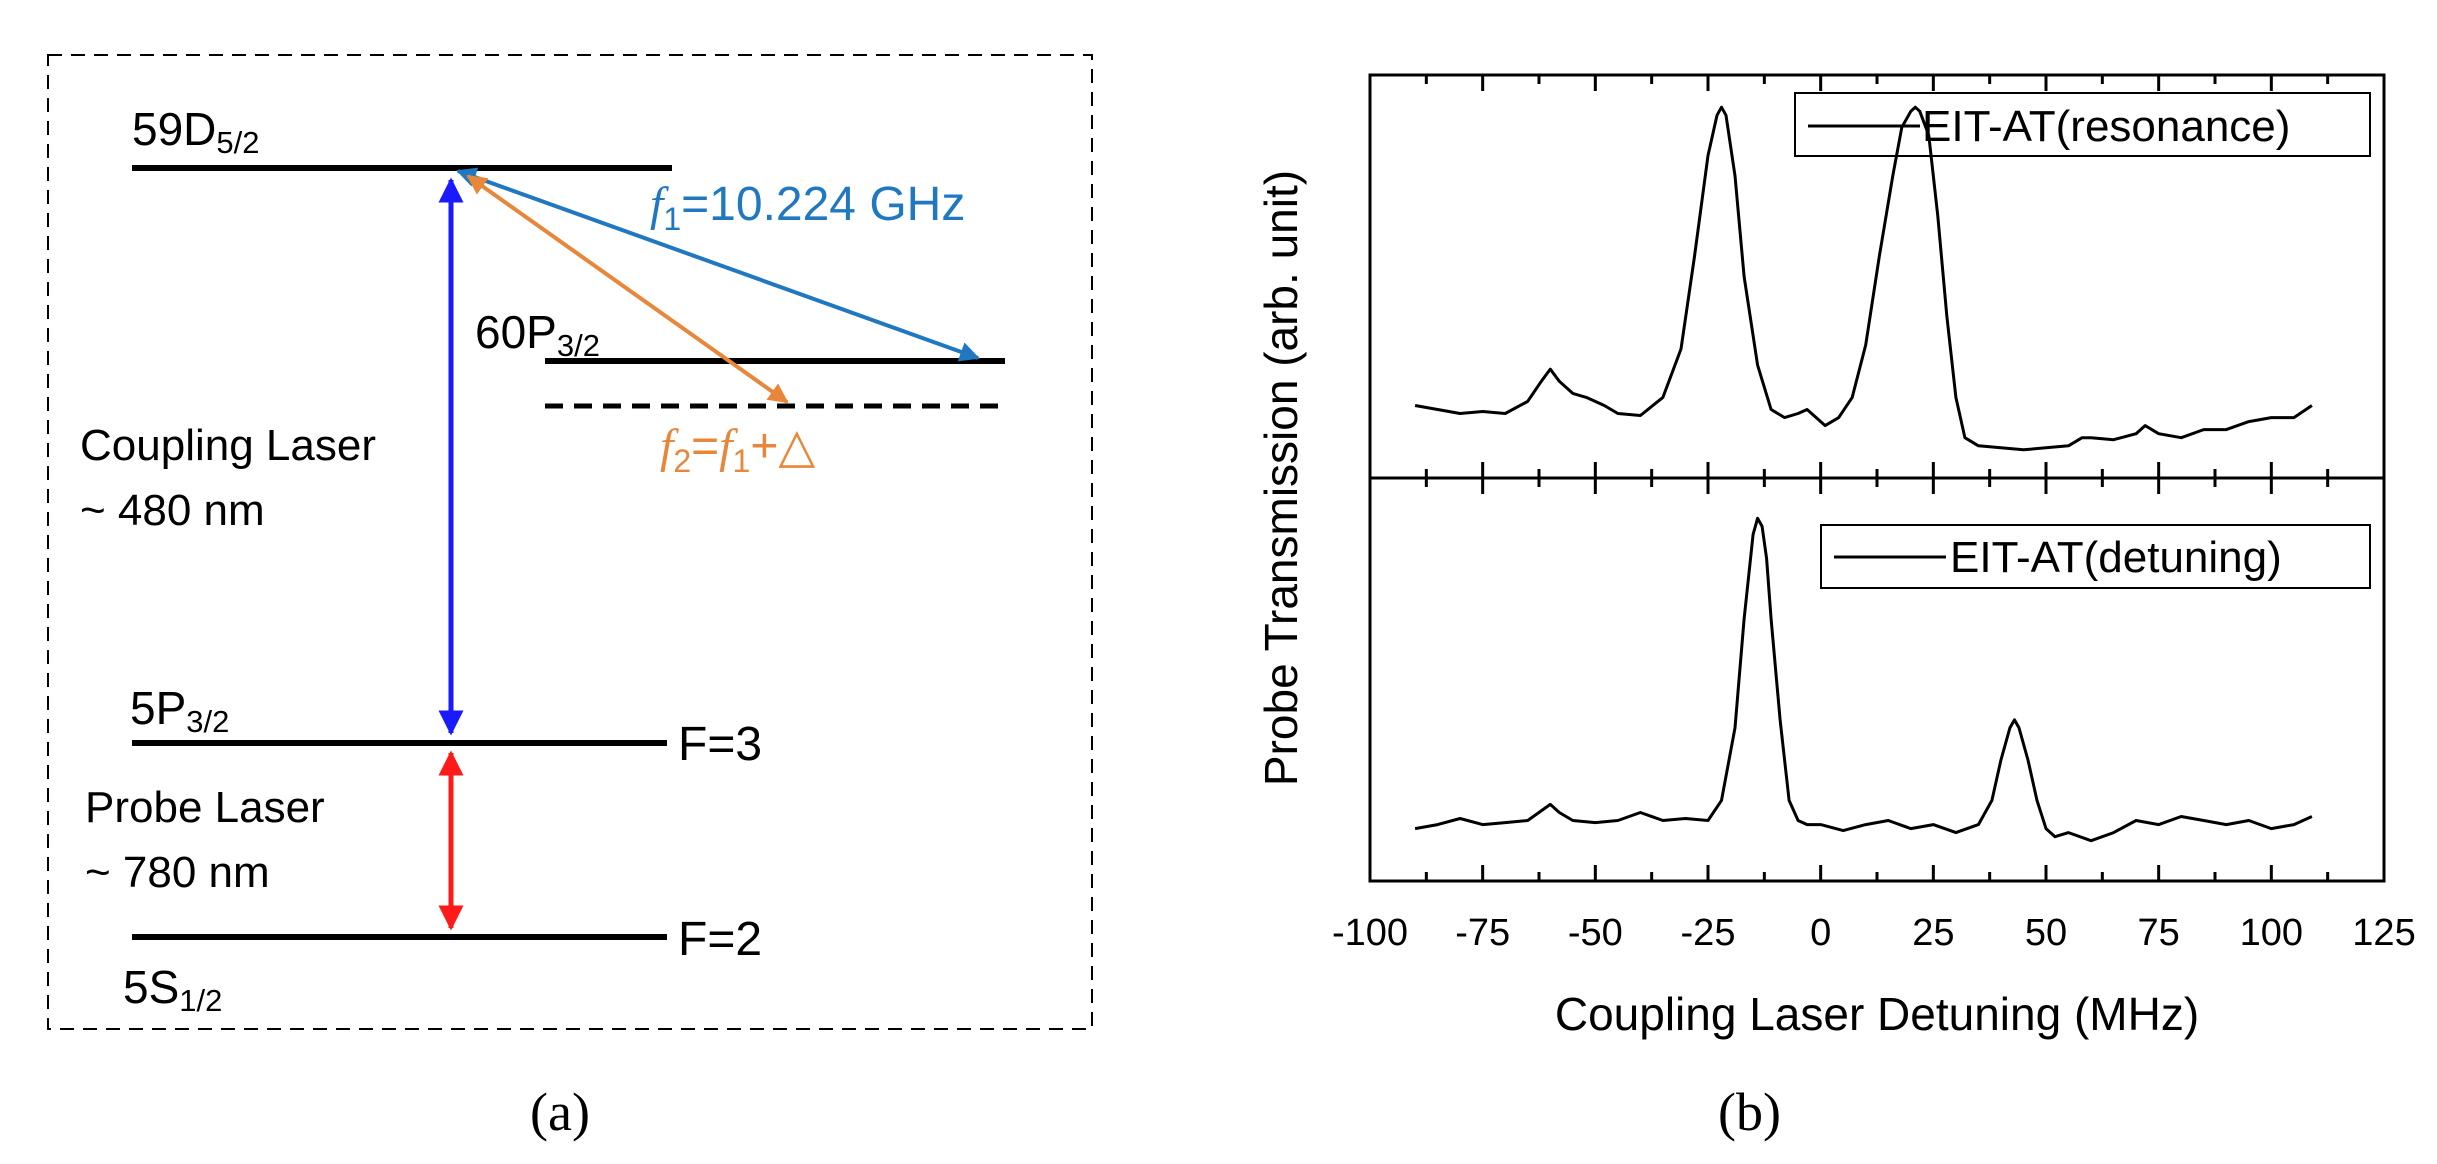  What do you see at coordinates (1482, 933) in the screenshot?
I see `x-tick-label: -75` at bounding box center [1482, 933].